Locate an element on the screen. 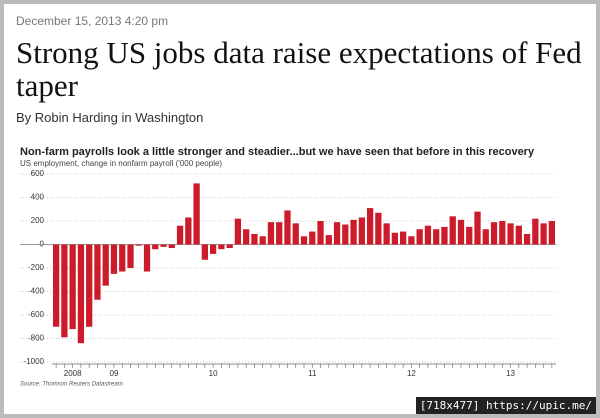 Image resolution: width=600 pixels, height=418 pixels. y-tick-label: -400 is located at coordinates (36, 291).